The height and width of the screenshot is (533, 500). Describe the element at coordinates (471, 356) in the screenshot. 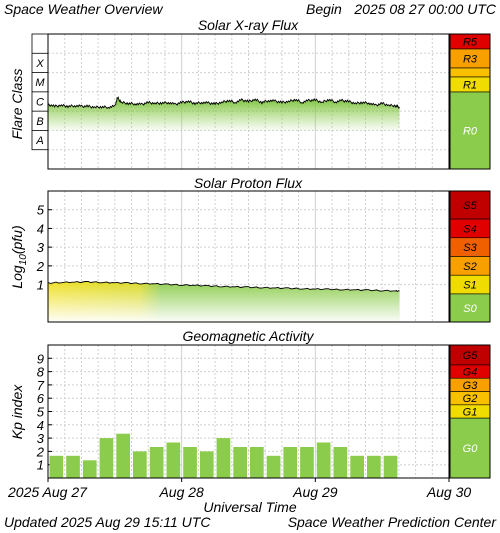

I see `scale-label-g5: G5` at that location.